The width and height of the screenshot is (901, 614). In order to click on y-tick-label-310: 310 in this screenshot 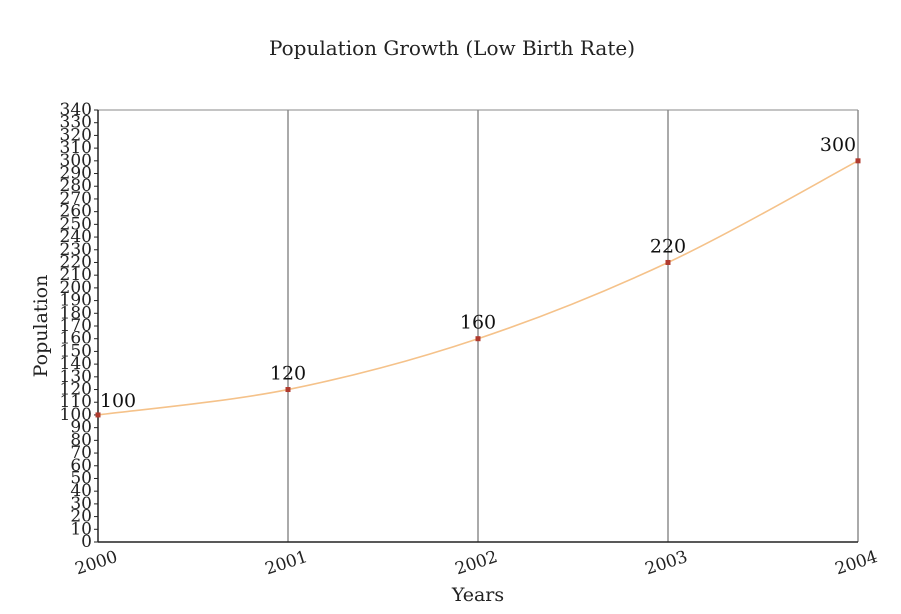, I will do `click(76, 148)`.